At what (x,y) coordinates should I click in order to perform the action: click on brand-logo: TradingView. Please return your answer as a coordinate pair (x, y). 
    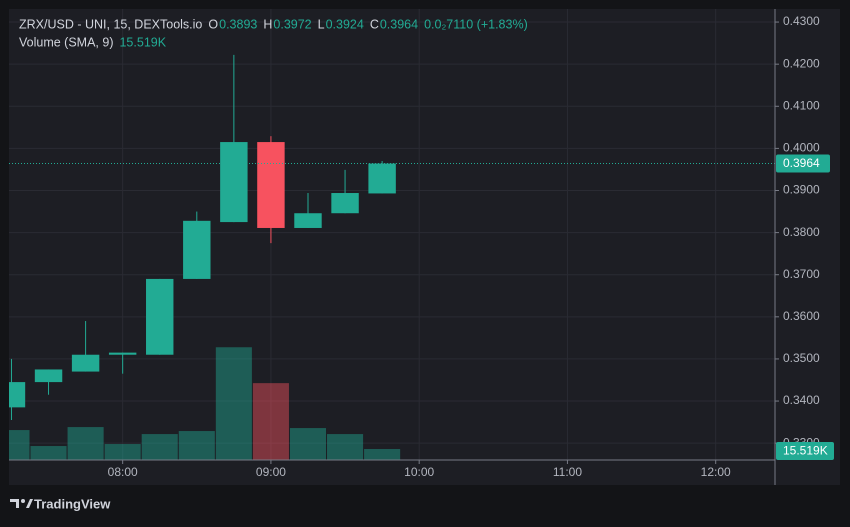
    Looking at the image, I should click on (60, 503).